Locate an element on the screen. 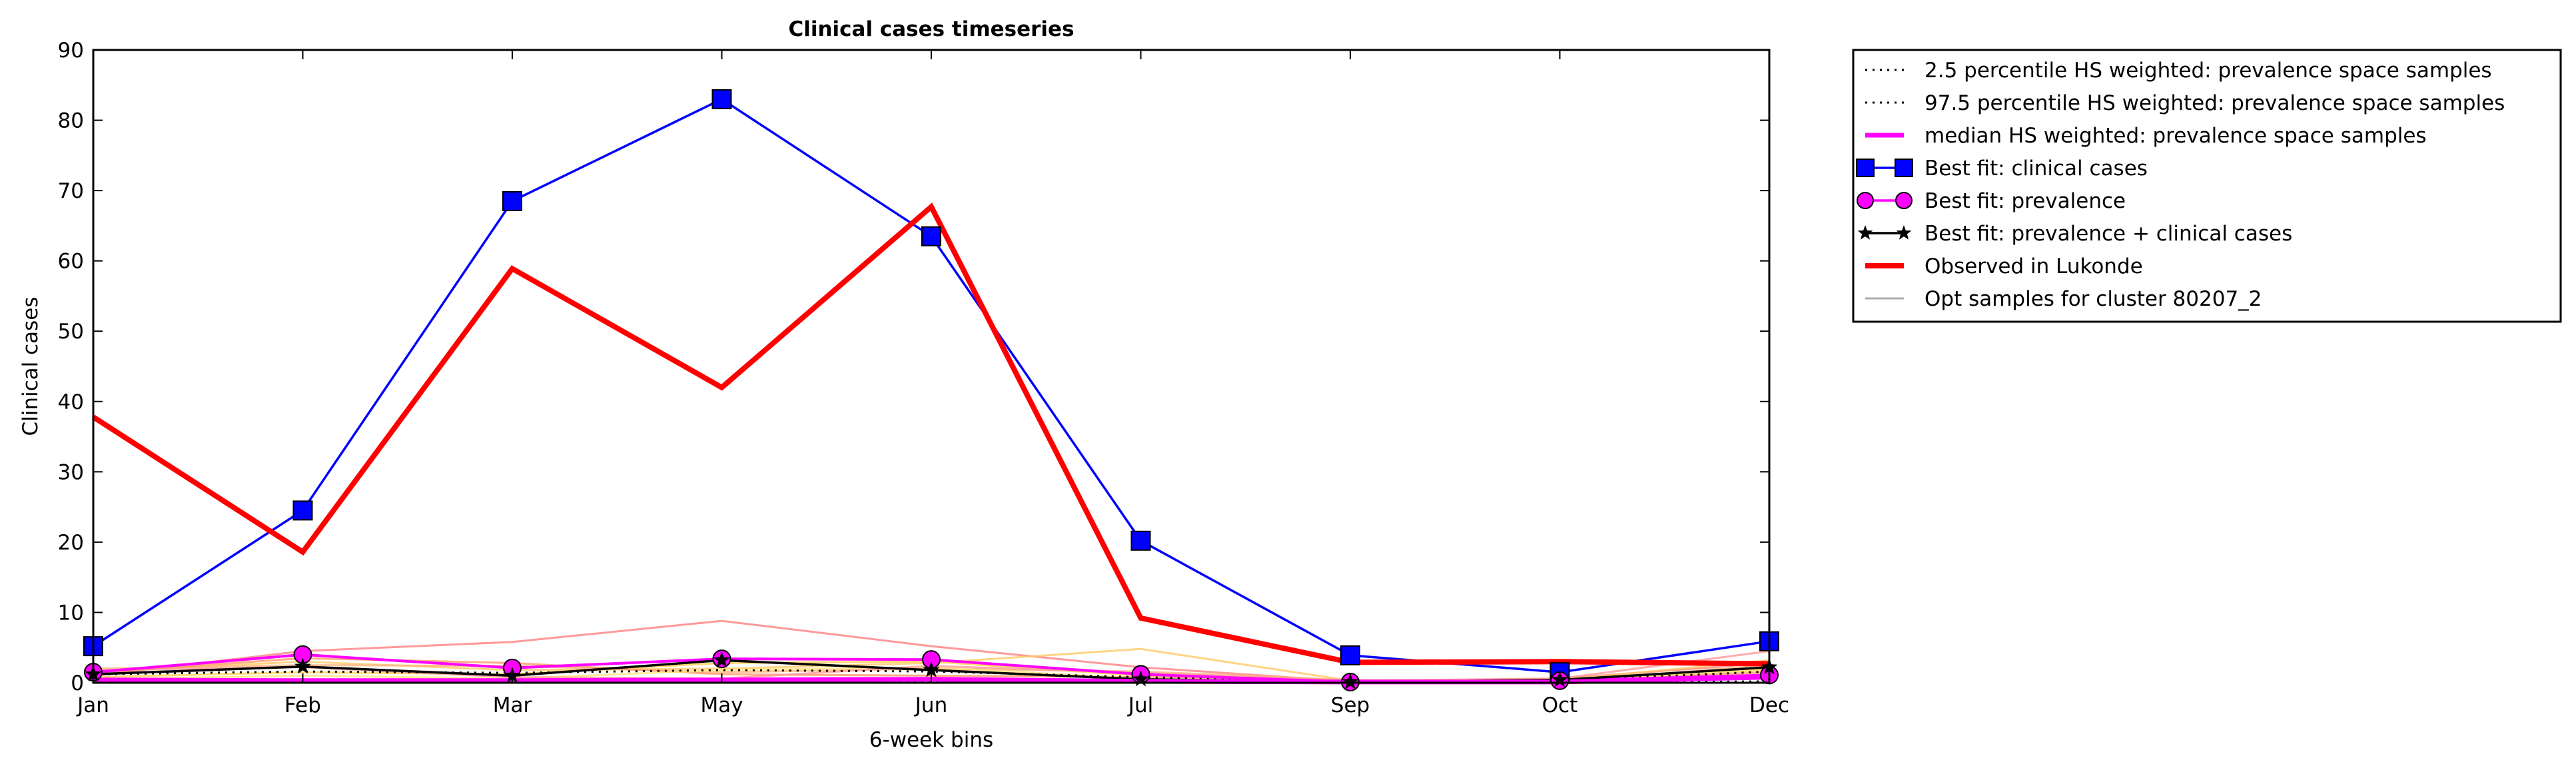 The image size is (2576, 772). marker-s1-p3 is located at coordinates (512, 201).